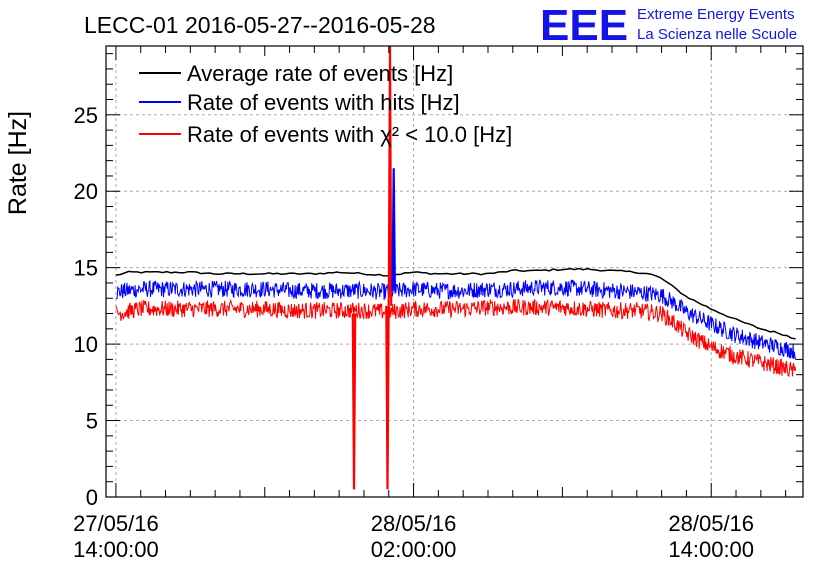 This screenshot has width=836, height=572. Describe the element at coordinates (18, 163) in the screenshot. I see `y-axis-label: Rate [Hz]` at that location.